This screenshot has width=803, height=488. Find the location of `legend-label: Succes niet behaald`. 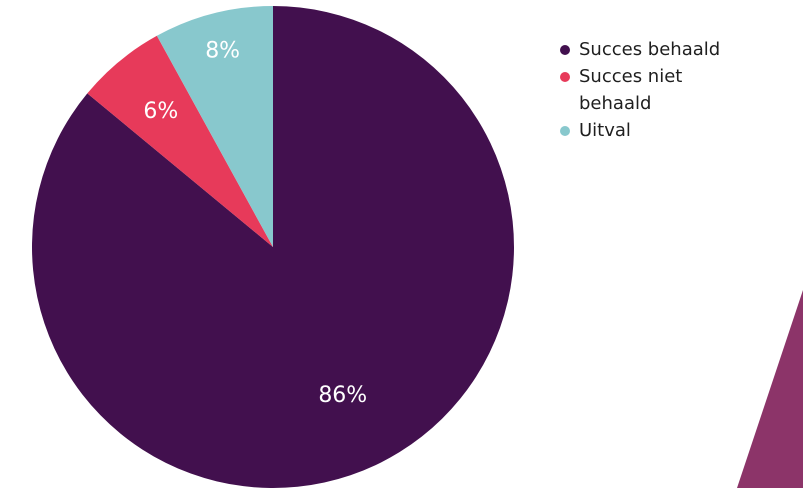

legend-label: Succes niet behaald is located at coordinates (631, 90).